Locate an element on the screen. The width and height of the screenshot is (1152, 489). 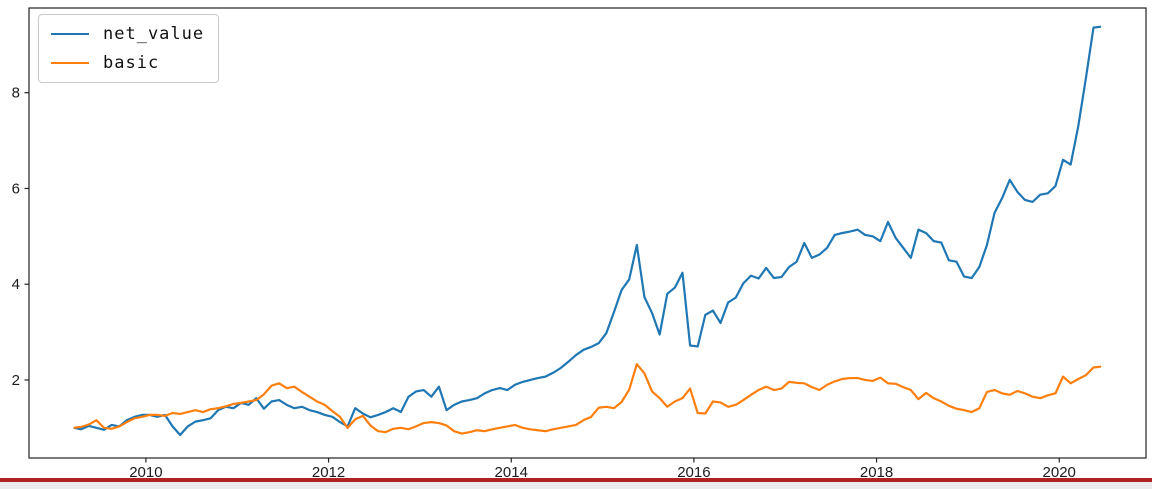
legend: net_value basic is located at coordinates (129, 48).